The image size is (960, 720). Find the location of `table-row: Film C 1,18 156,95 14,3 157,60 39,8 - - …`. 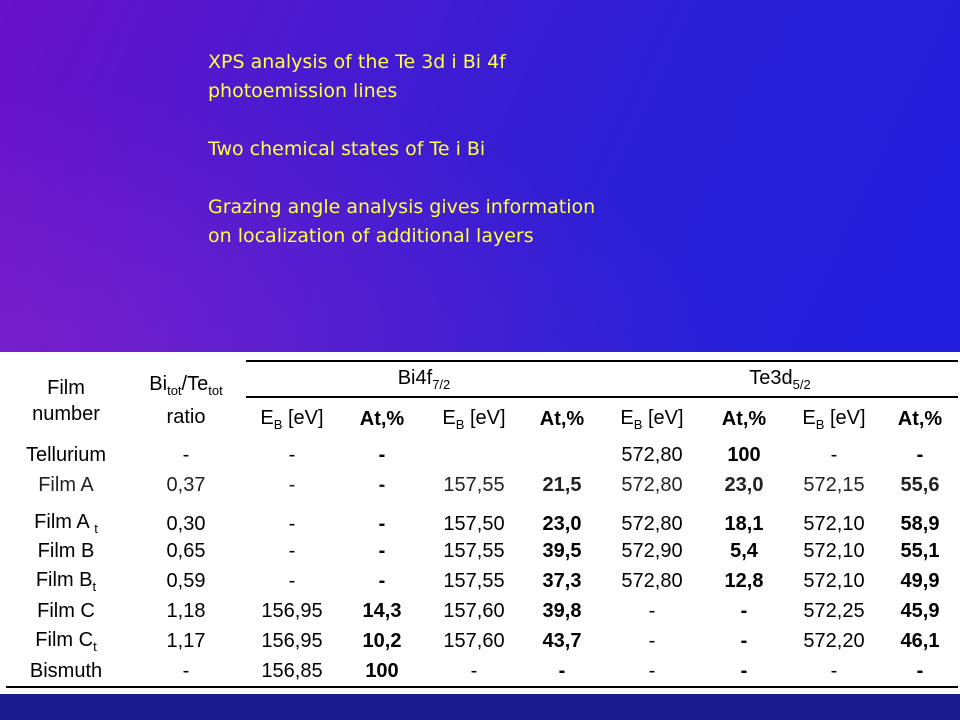

table-row: Film C 1,18 156,95 14,3 157,60 39,8 - - … is located at coordinates (482, 611).